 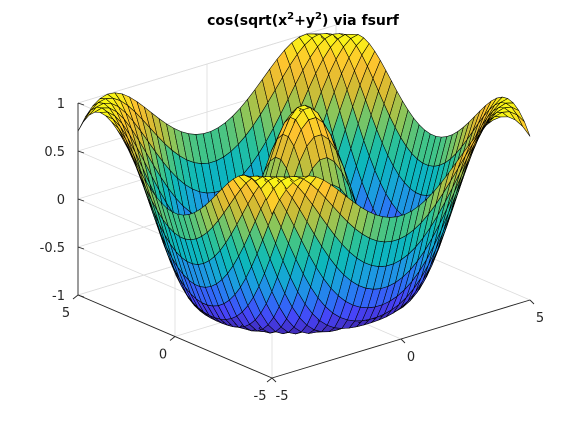 What do you see at coordinates (207, 64) in the screenshot?
I see `box-edge-top-back` at bounding box center [207, 64].